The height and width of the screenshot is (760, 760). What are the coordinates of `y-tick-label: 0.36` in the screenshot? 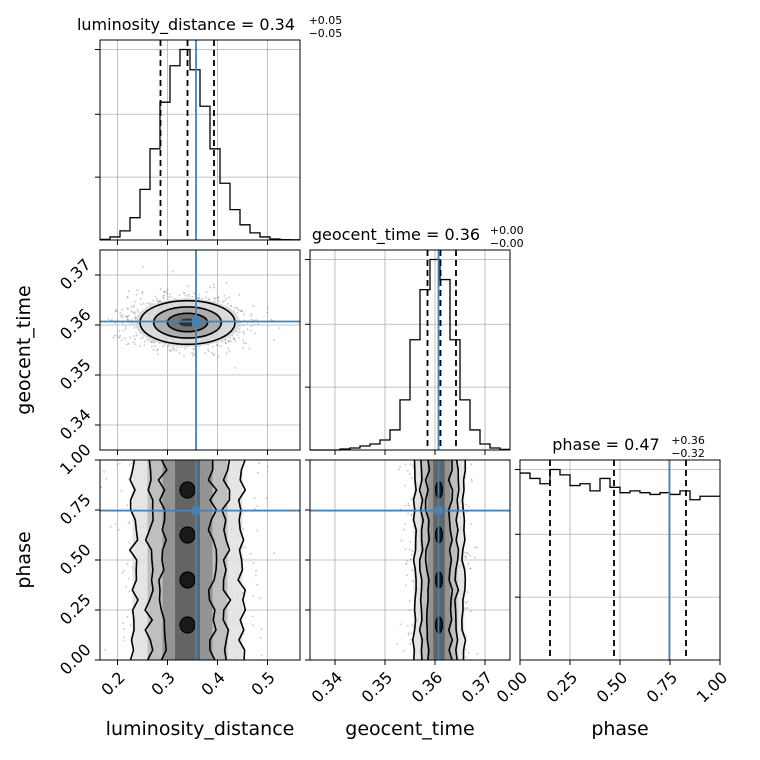 It's located at (75, 324).